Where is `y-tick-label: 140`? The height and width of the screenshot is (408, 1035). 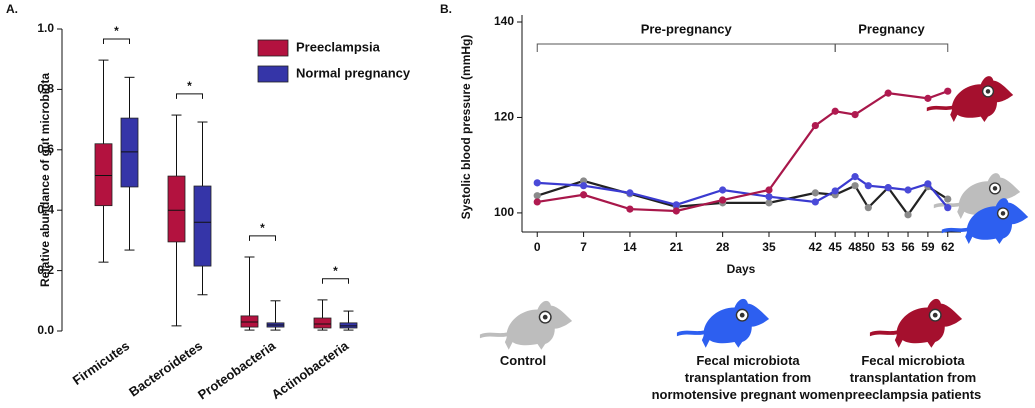 y-tick-label: 140 is located at coordinates (504, 21).